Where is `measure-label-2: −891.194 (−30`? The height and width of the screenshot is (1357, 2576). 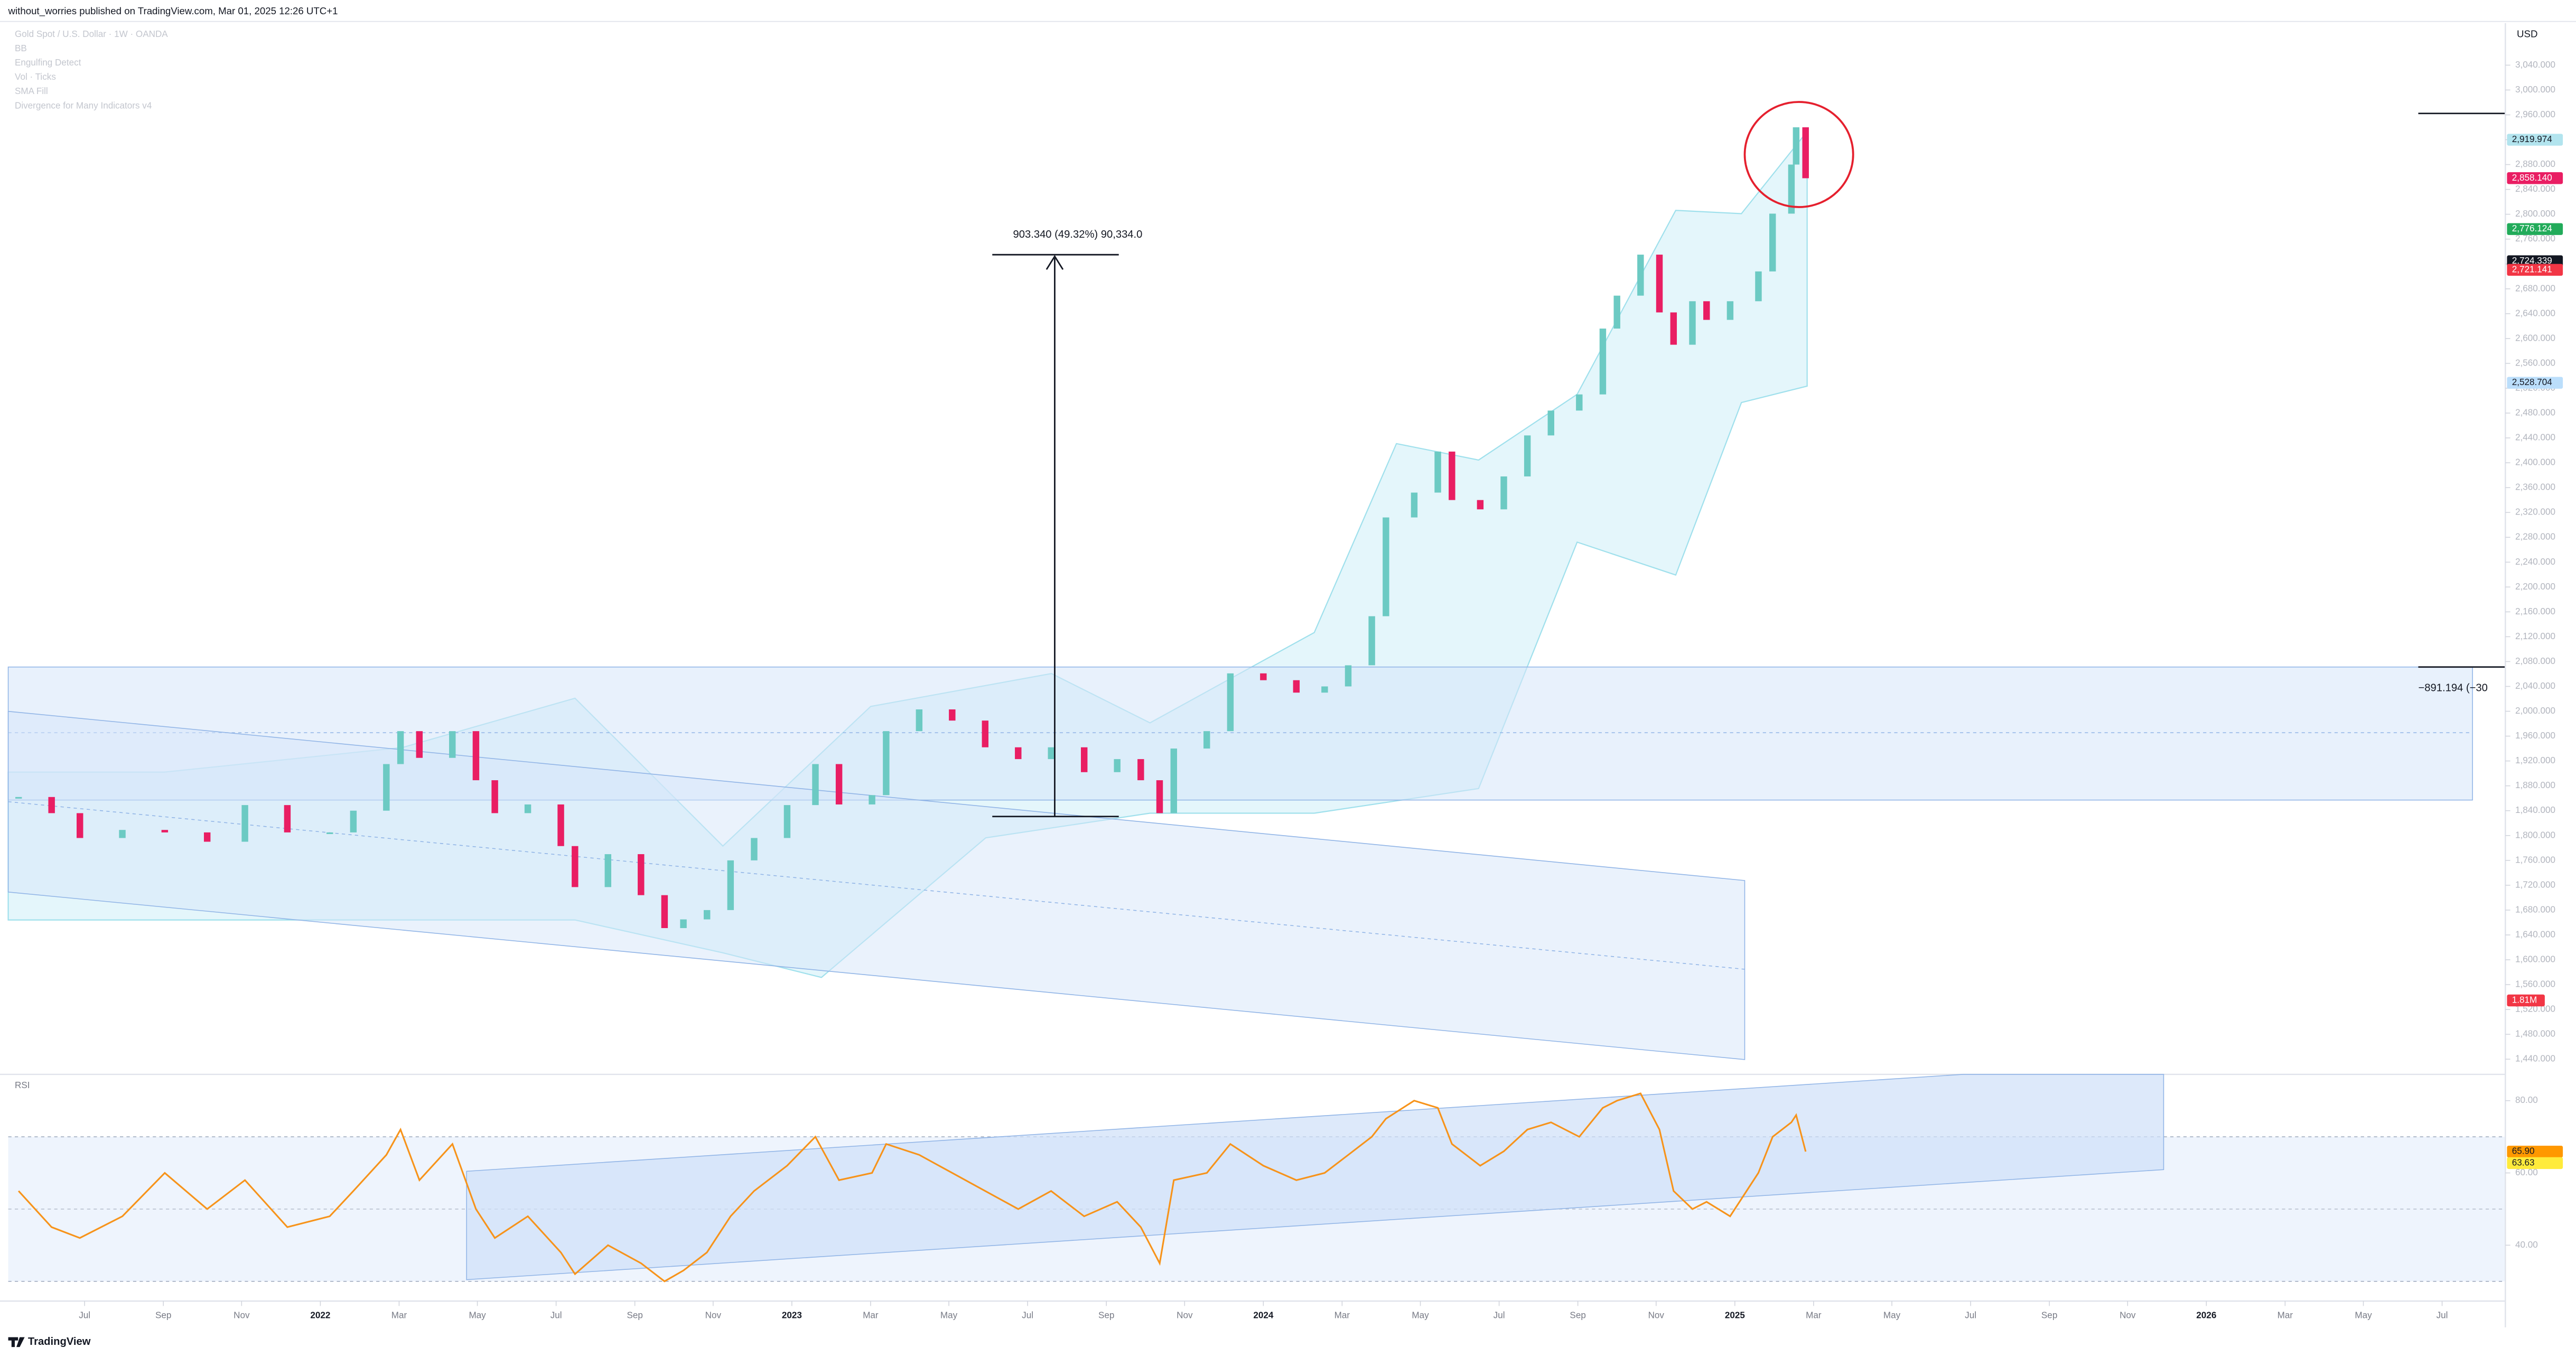 measure-label-2: −891.194 (−30 is located at coordinates (2452, 688).